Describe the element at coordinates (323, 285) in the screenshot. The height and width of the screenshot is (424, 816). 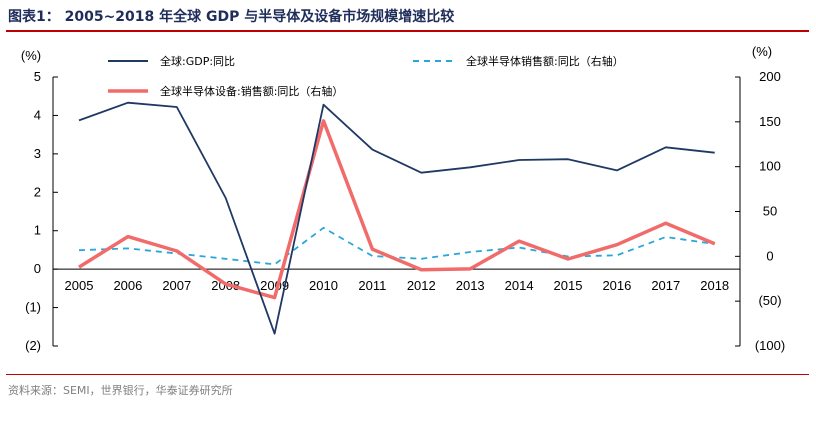
I see `x-axis-tick-label: 2010` at that location.